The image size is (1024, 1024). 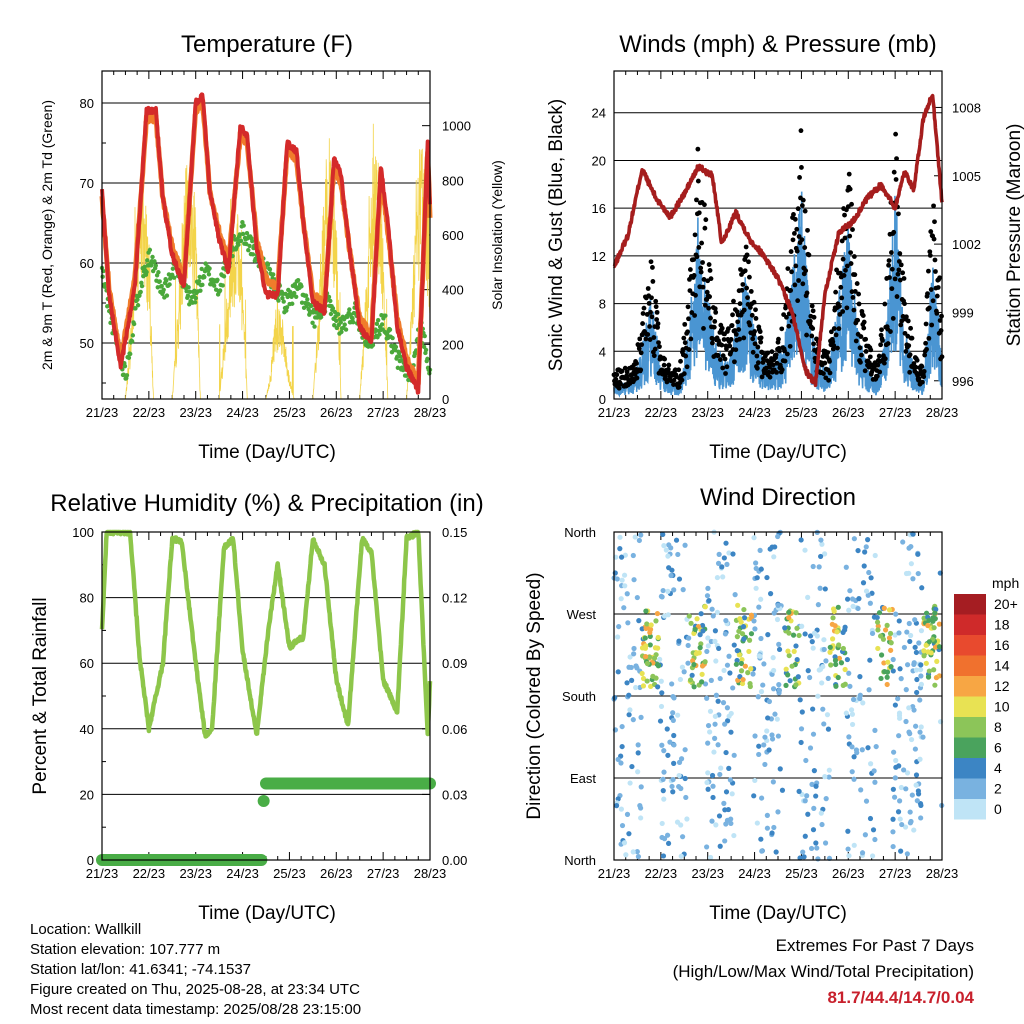 What do you see at coordinates (86, 929) in the screenshot?
I see `station-location: Location: Wallkill` at bounding box center [86, 929].